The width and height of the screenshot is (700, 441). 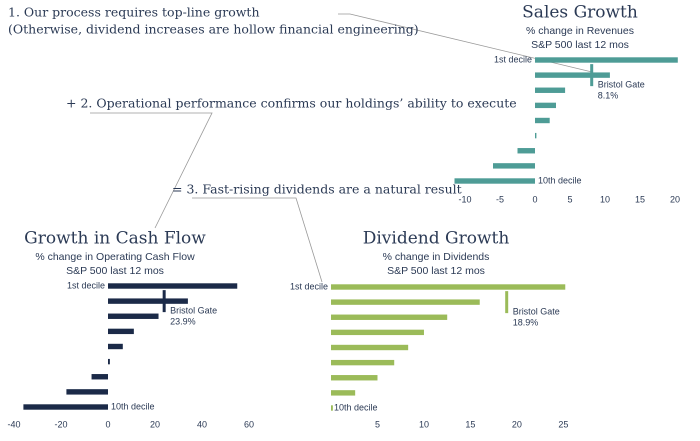 I want to click on x-tick-label: -10, so click(x=464, y=199).